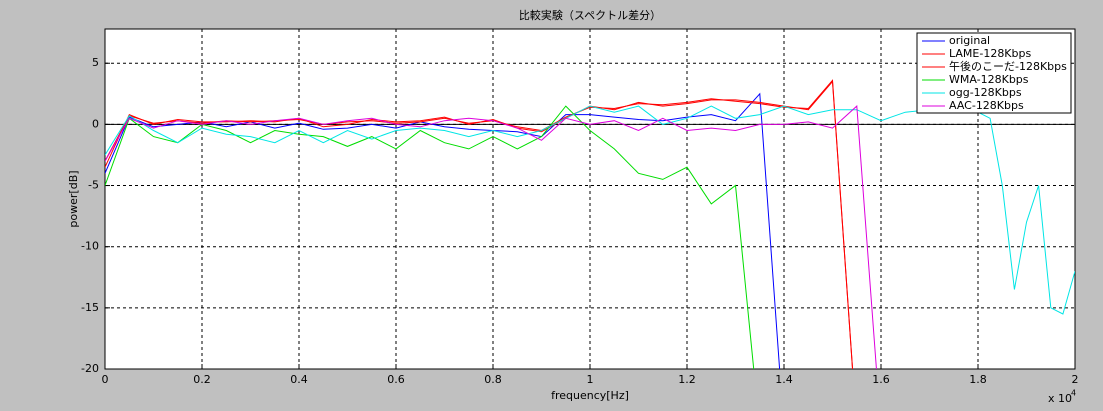 The image size is (1103, 411). What do you see at coordinates (590, 15) in the screenshot?
I see `chart-title: 比較実験（スペクトル差分）` at bounding box center [590, 15].